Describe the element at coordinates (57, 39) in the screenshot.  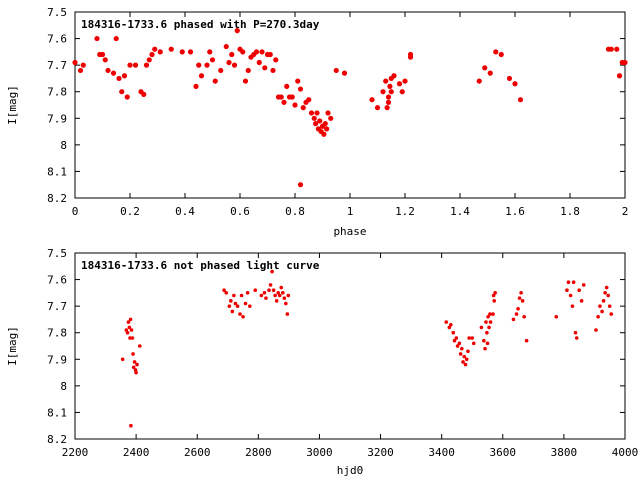
I see `phased-y-tick-label: 7.6` at that location.